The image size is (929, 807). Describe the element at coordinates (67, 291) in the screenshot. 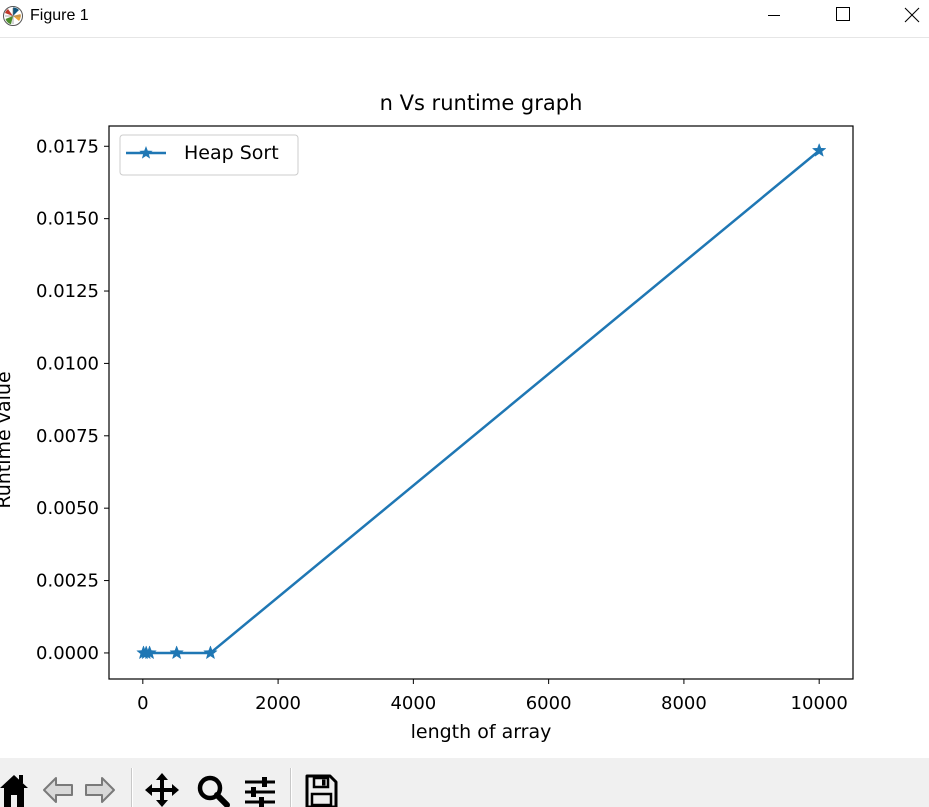

I see `y-tick-label: 0.0125` at that location.